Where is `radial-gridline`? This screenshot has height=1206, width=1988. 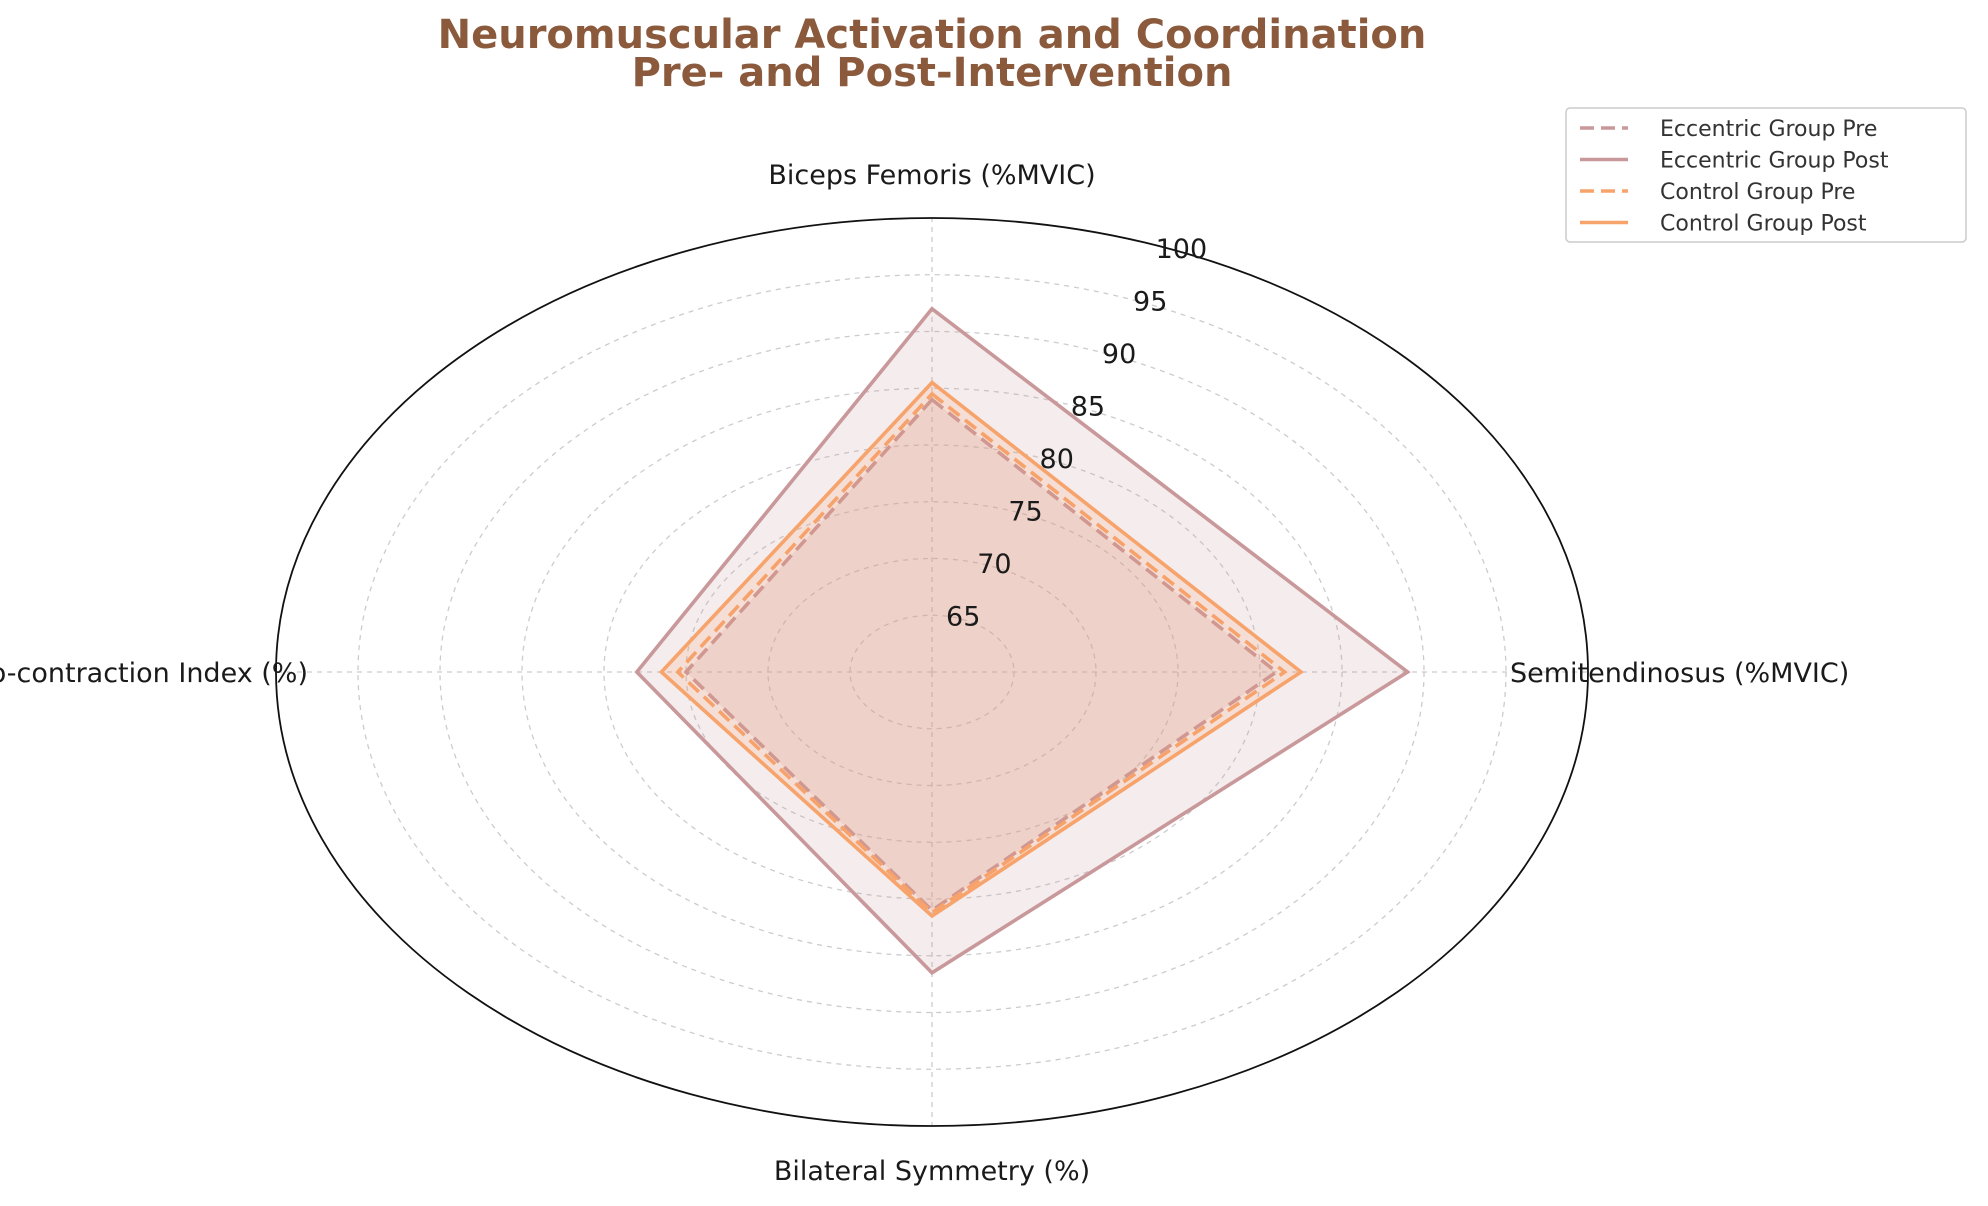 radial-gridline is located at coordinates (932, 672).